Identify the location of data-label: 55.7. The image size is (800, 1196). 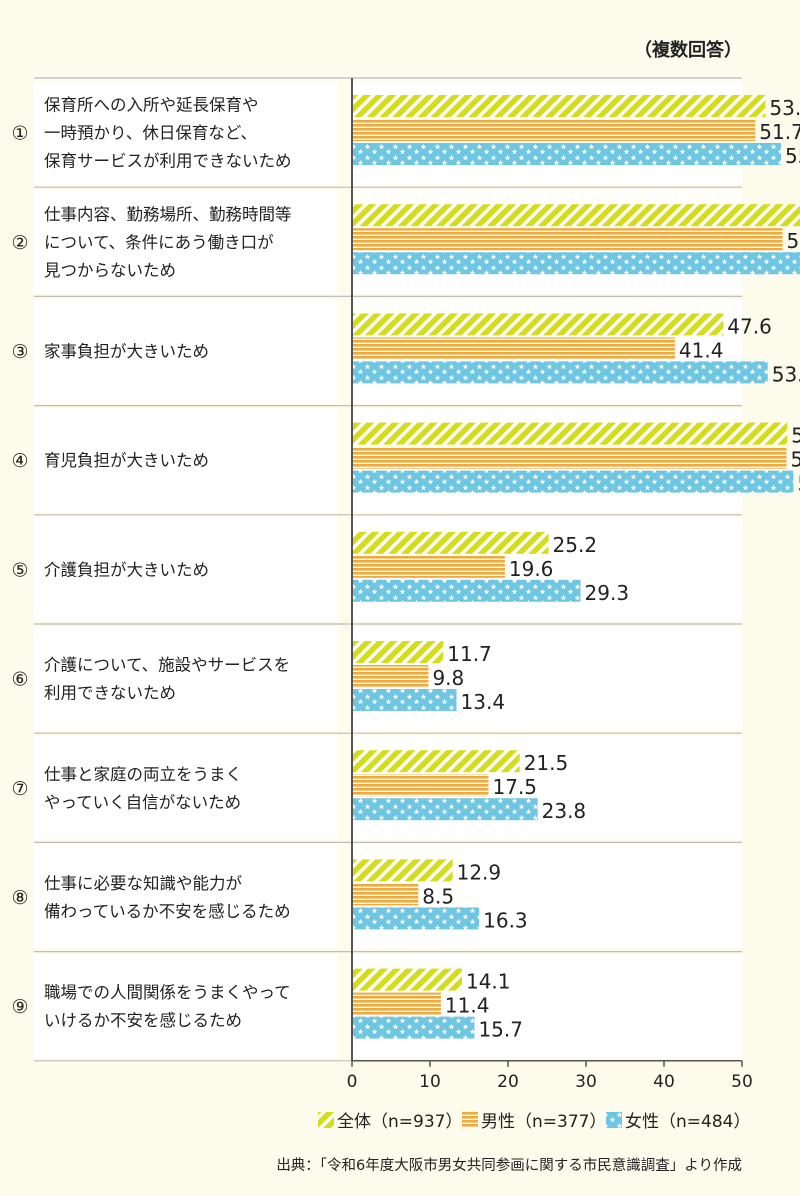
(795, 460).